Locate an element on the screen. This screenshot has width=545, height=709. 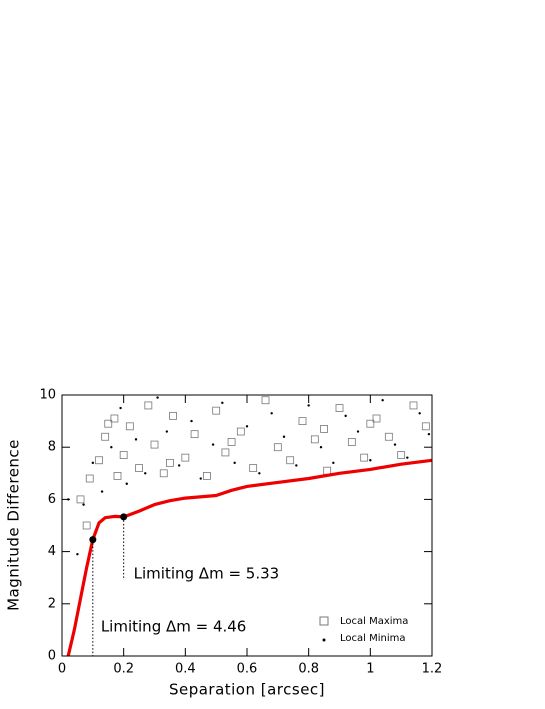
y-tick-label: 4 is located at coordinates (52, 551).